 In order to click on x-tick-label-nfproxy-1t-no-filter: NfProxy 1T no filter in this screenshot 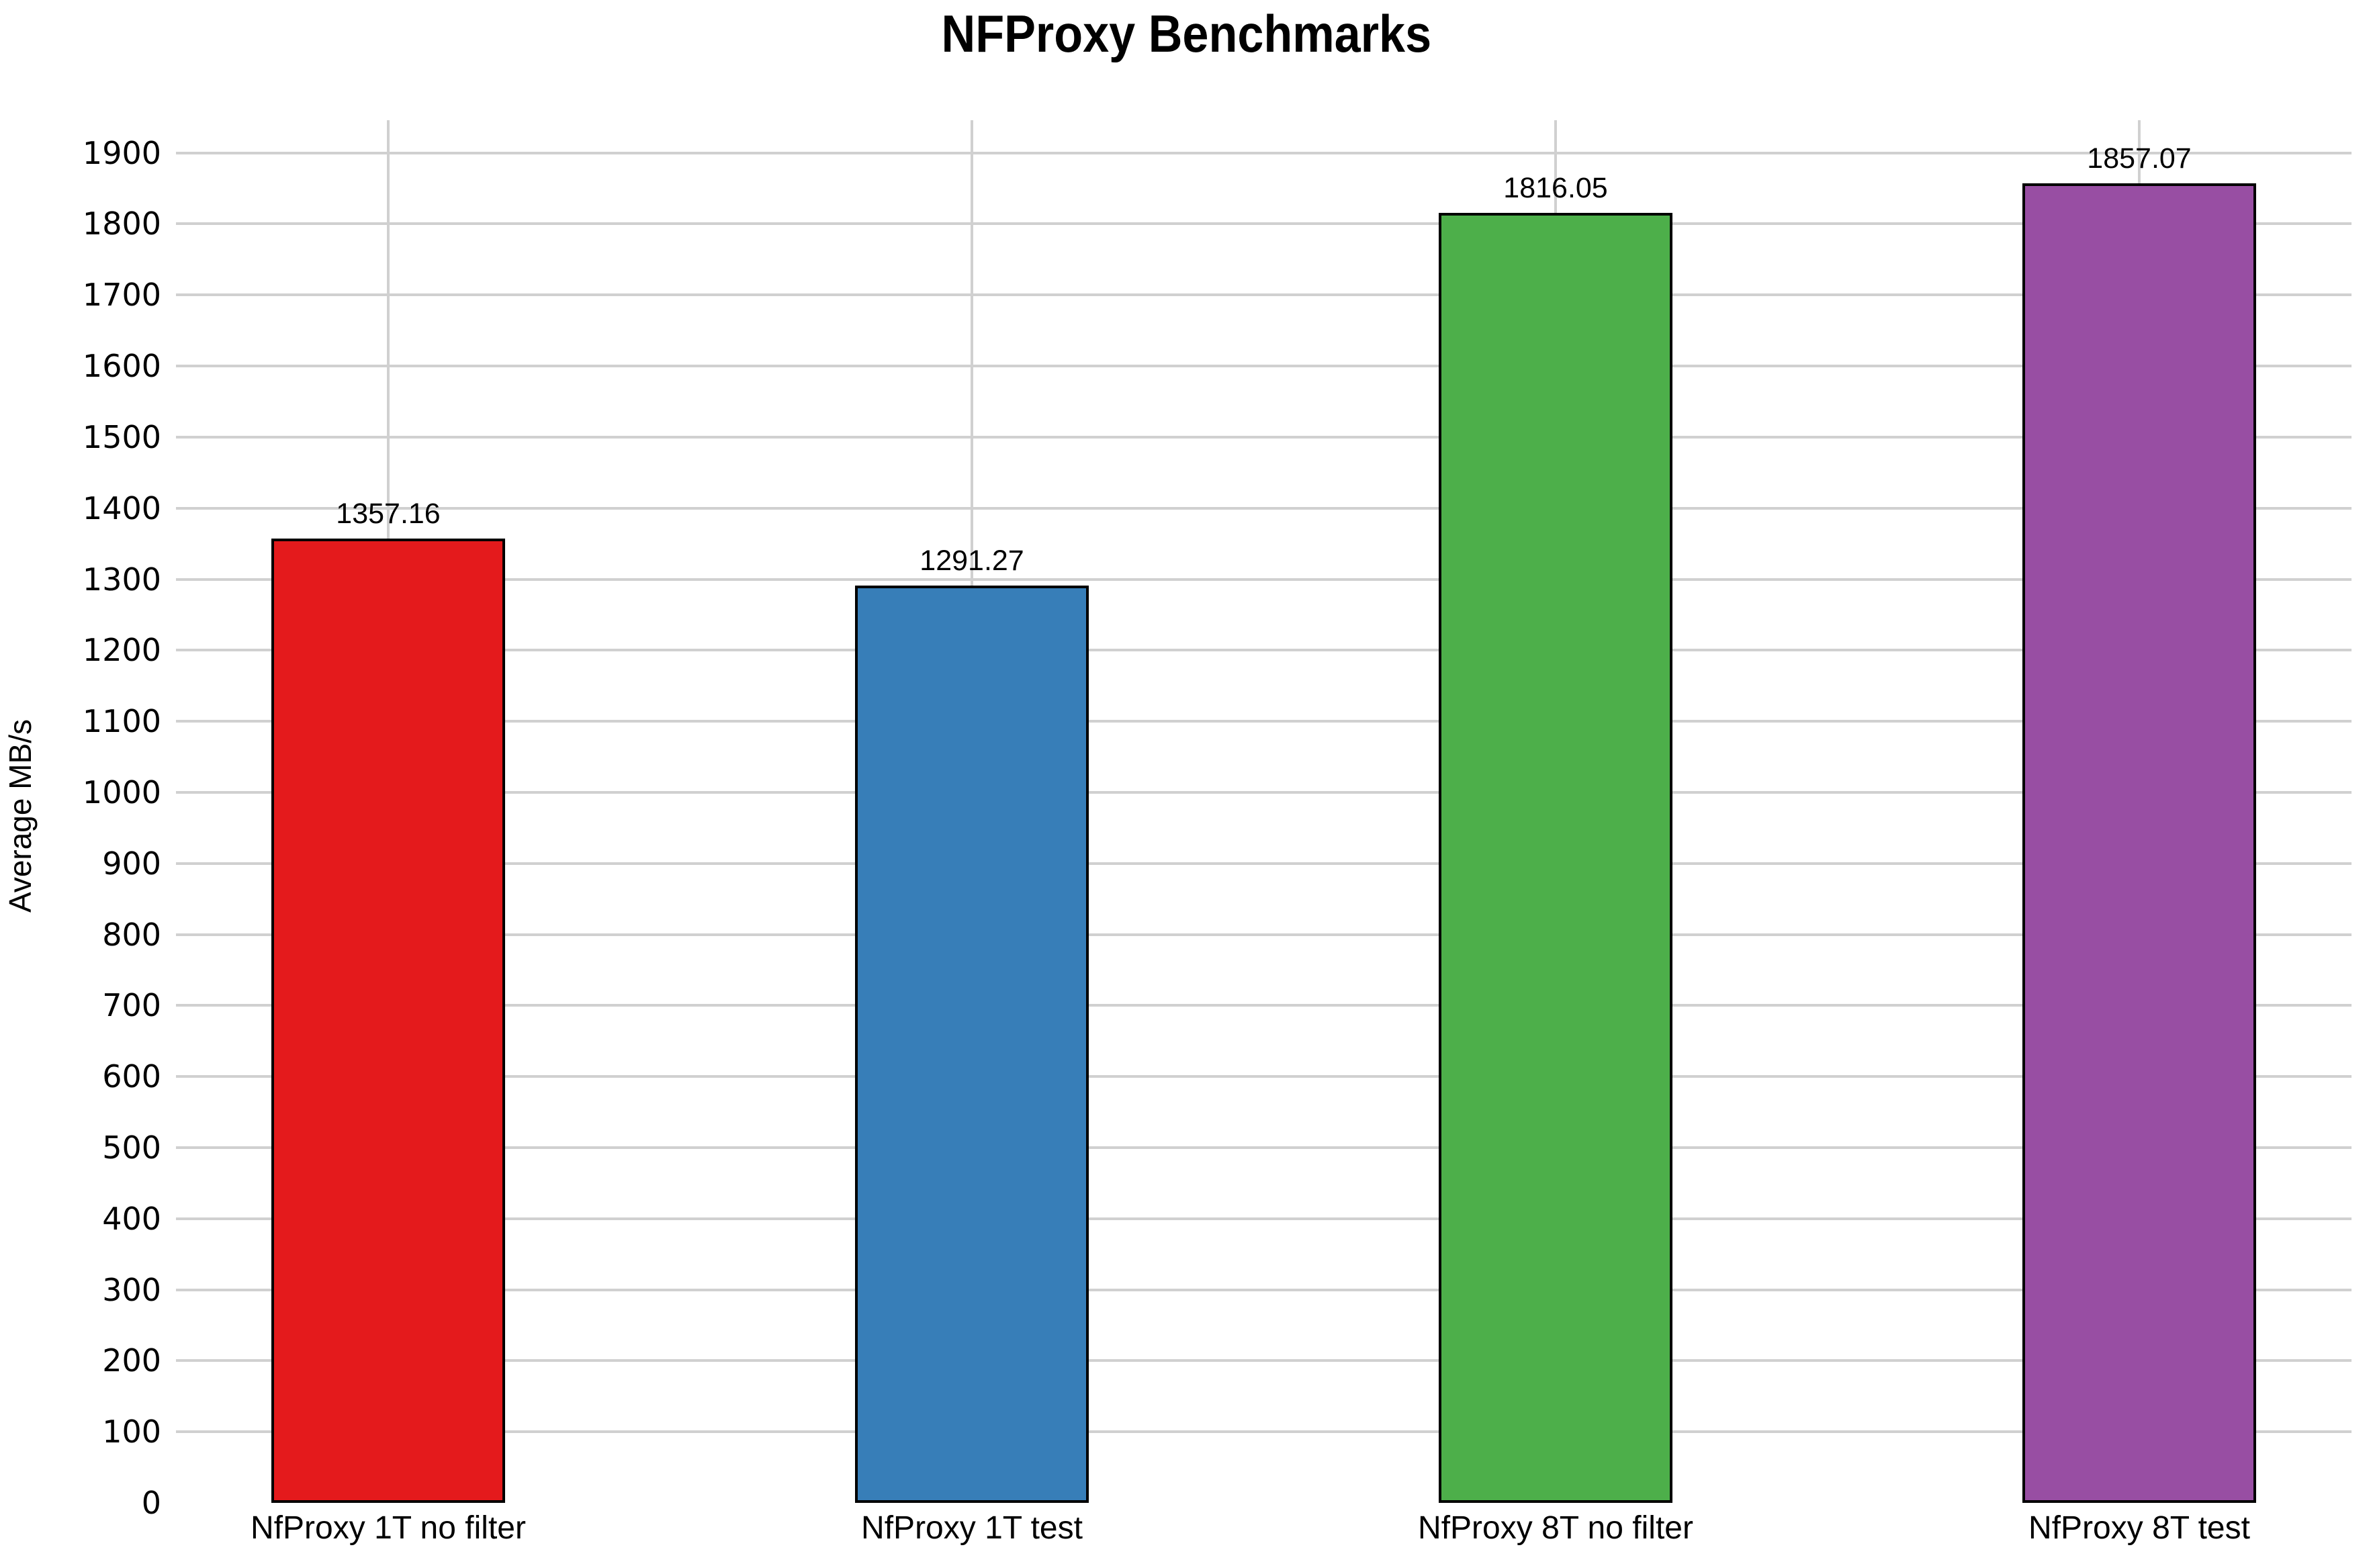, I will do `click(388, 1528)`.